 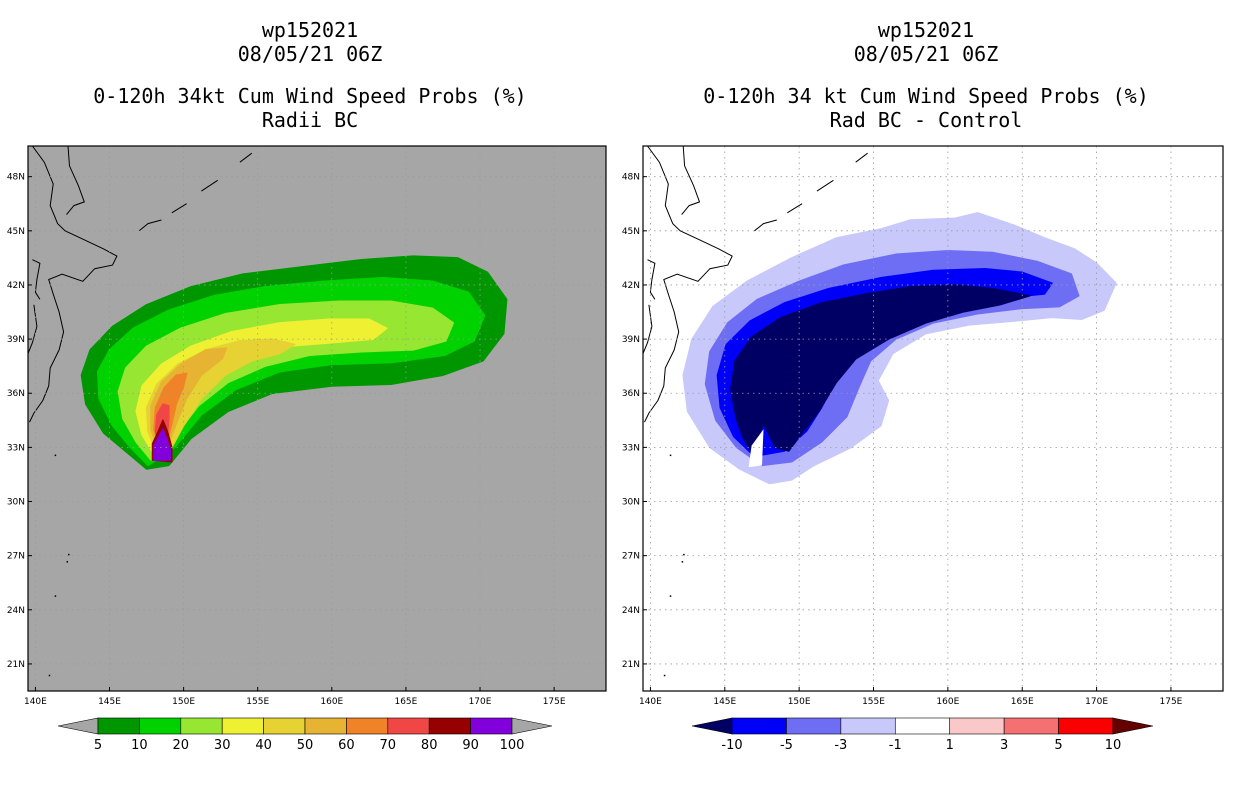 I want to click on p1-ytick-label-1: 24N, so click(x=631, y=611).